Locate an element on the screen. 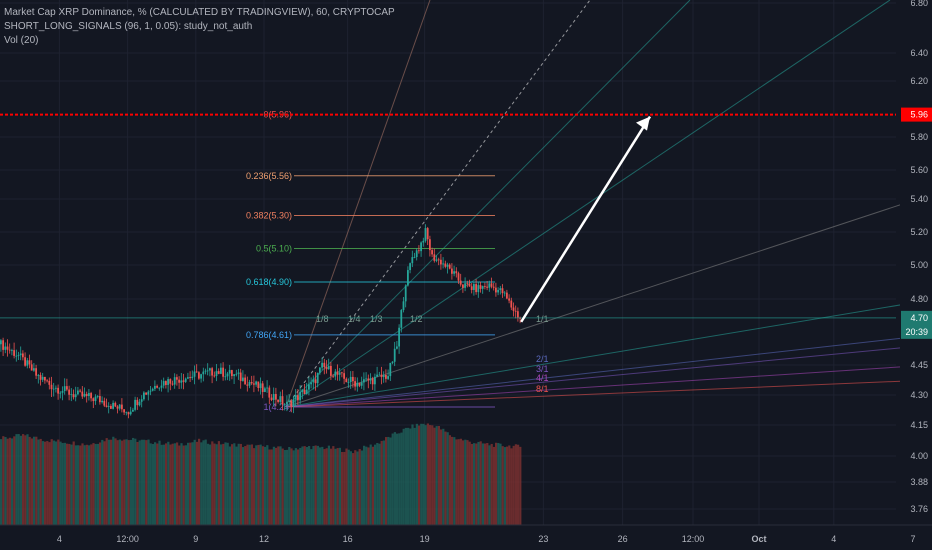 Image resolution: width=932 pixels, height=550 pixels. y-tick-label: 5.80 is located at coordinates (919, 137).